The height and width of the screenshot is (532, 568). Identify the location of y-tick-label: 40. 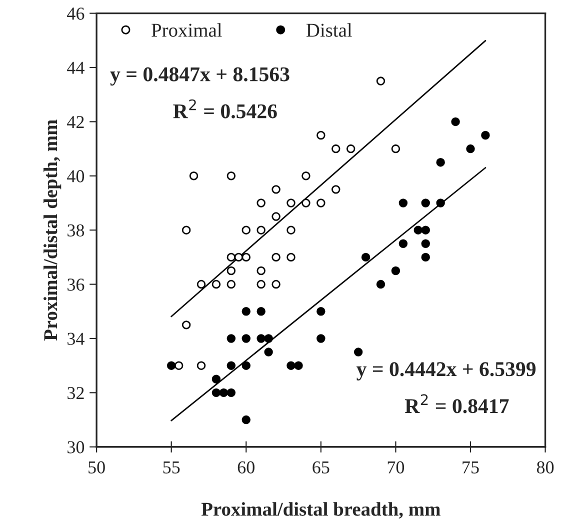
(75, 176).